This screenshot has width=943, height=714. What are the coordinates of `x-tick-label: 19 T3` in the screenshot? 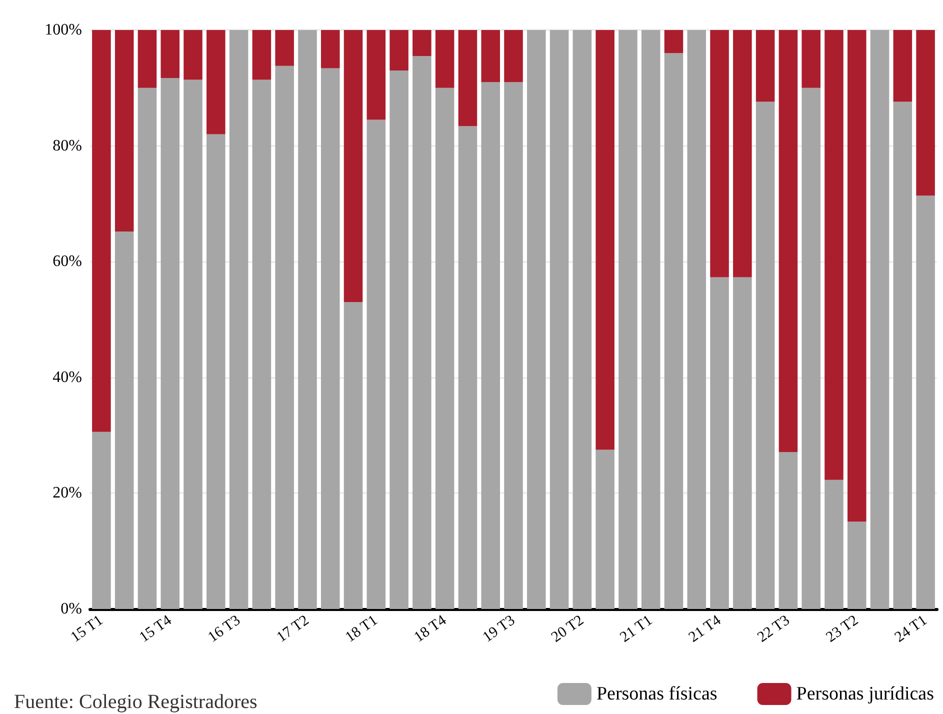 It's located at (499, 629).